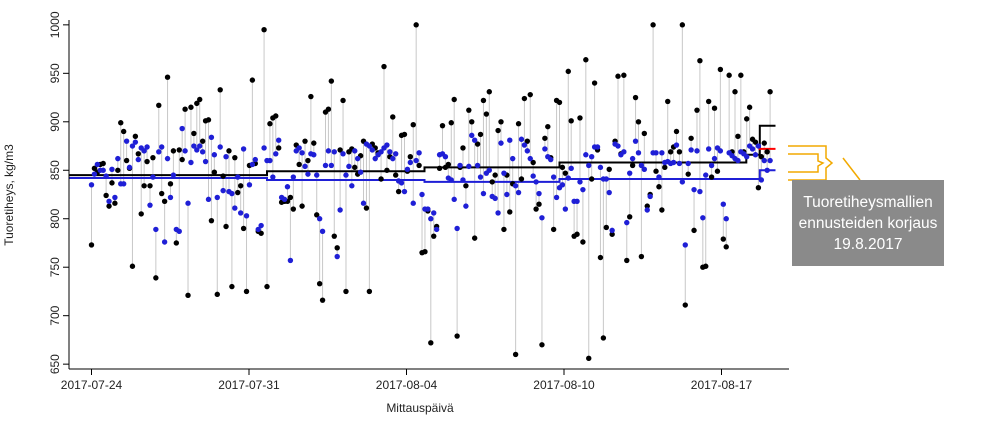  What do you see at coordinates (55, 170) in the screenshot?
I see `y-tick-label: 850` at bounding box center [55, 170].